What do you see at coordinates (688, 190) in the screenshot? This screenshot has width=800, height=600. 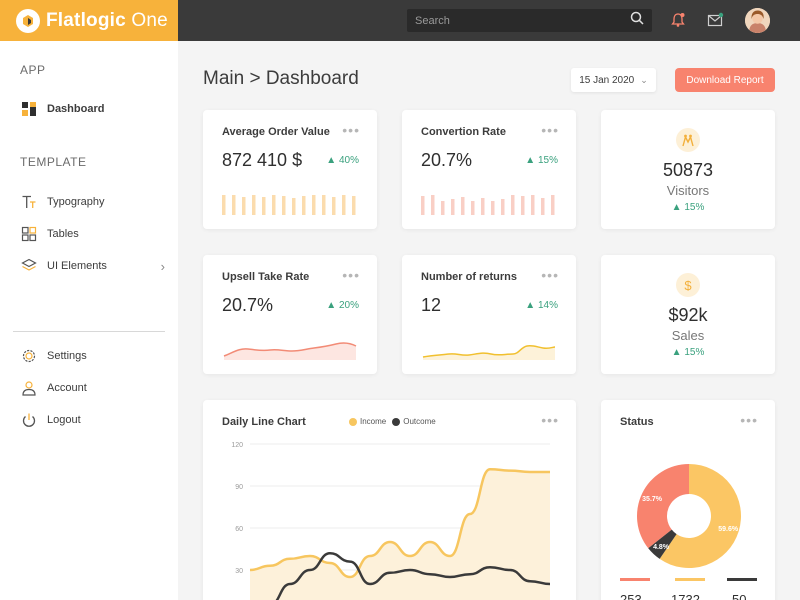 I see `stat-label: Visitors` at bounding box center [688, 190].